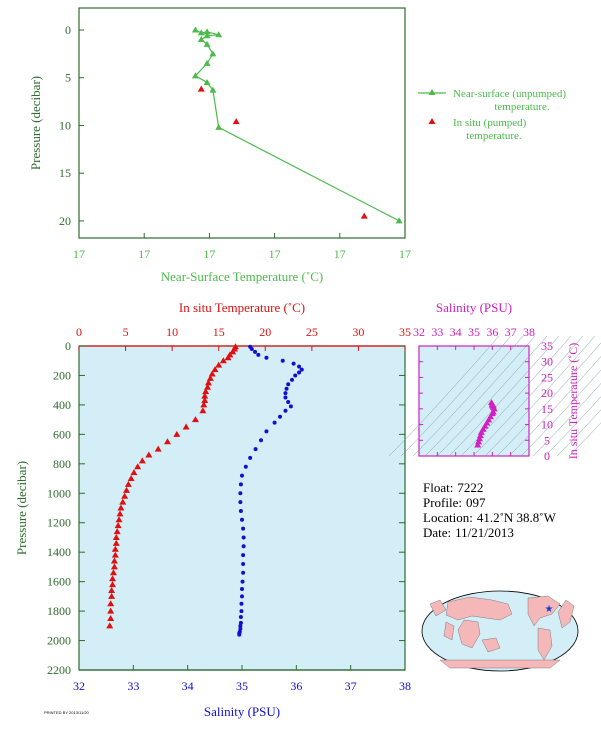 The width and height of the screenshot is (601, 732). What do you see at coordinates (201, 88) in the screenshot?
I see `in-situ-point` at bounding box center [201, 88].